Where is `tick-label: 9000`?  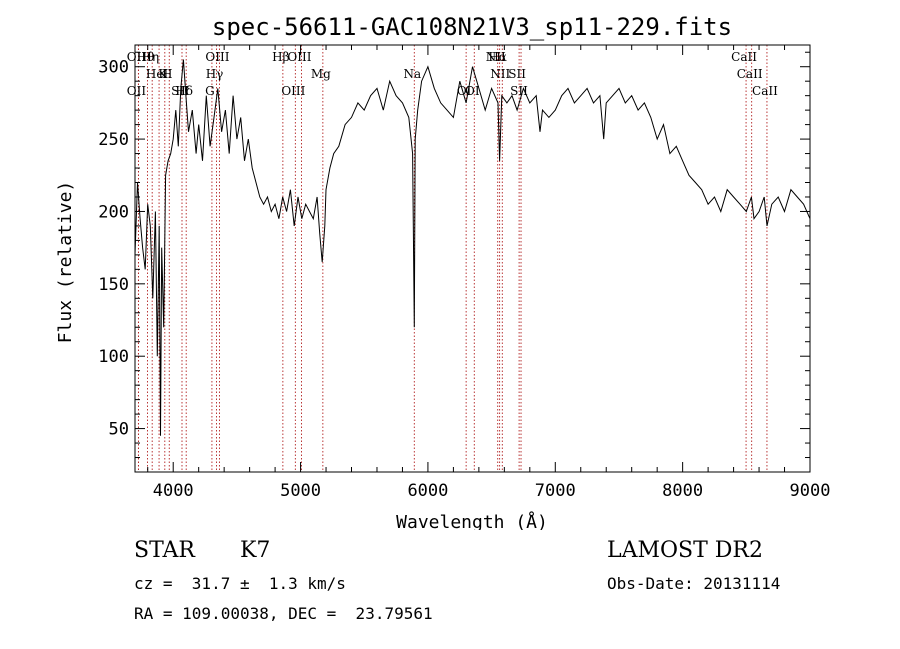
tick-label: 9000 is located at coordinates (810, 491).